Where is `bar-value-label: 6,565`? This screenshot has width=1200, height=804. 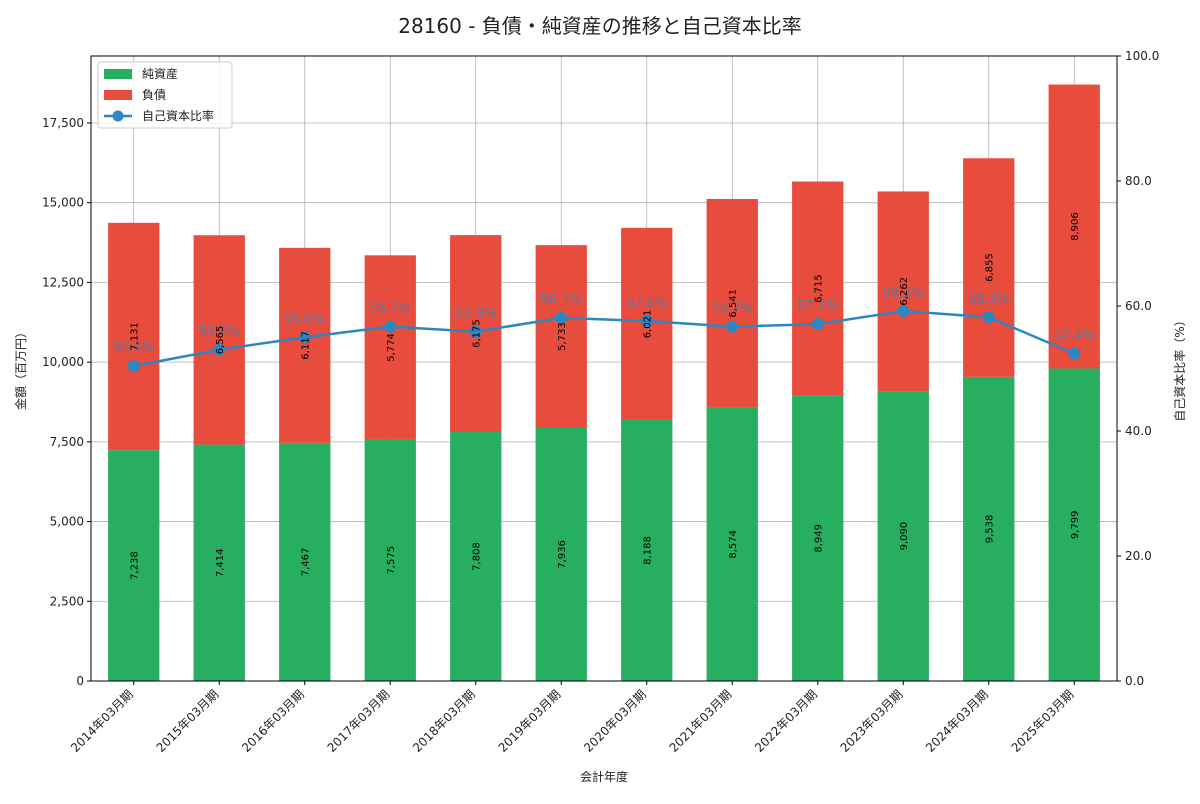
bar-value-label: 6,565 is located at coordinates (220, 340).